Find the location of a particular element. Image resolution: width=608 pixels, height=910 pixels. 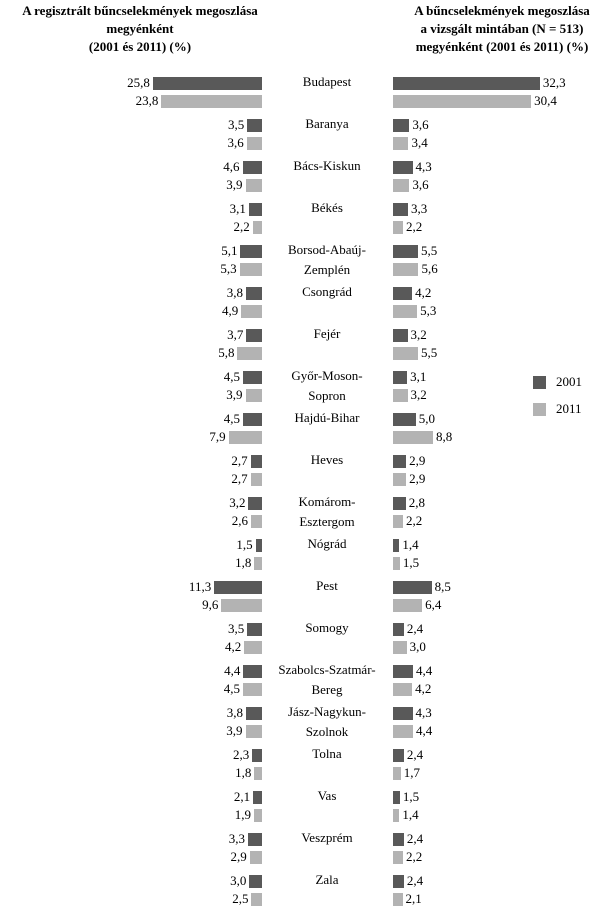

value-label: 2,7 is located at coordinates (239, 460).